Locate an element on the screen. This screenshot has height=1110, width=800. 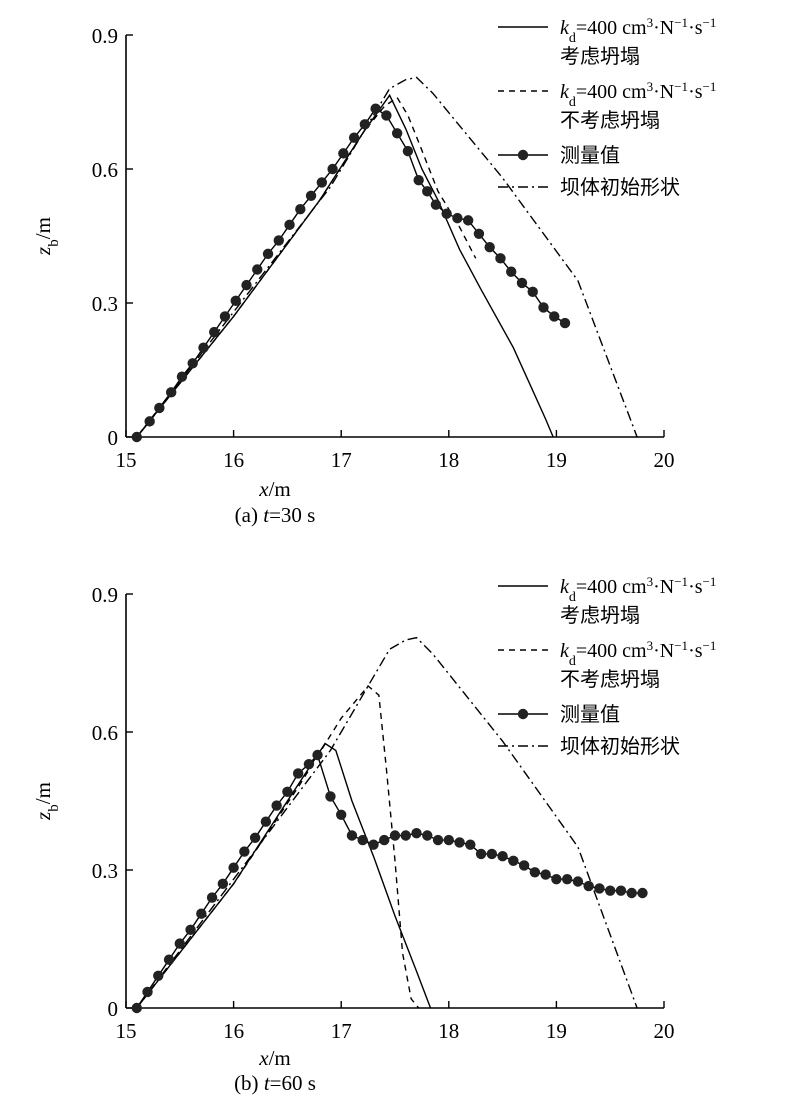
panel-caption: (b) t=60 s is located at coordinates (275, 1083).